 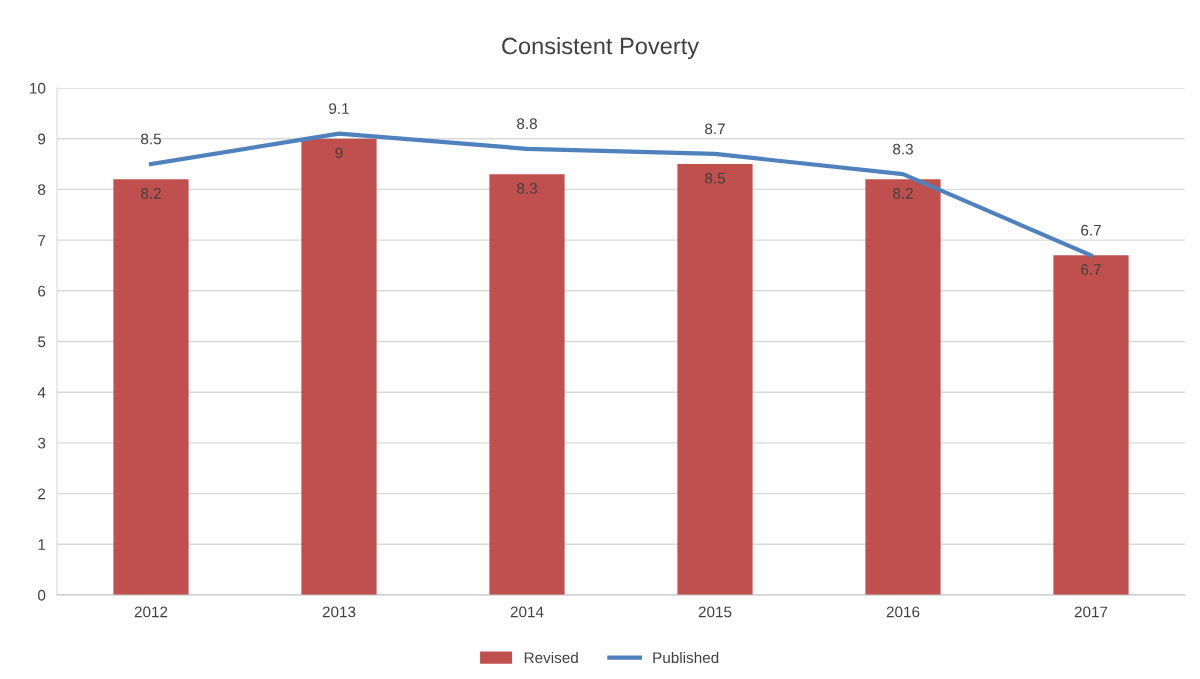 What do you see at coordinates (339, 612) in the screenshot?
I see `x-tick-label: 2013` at bounding box center [339, 612].